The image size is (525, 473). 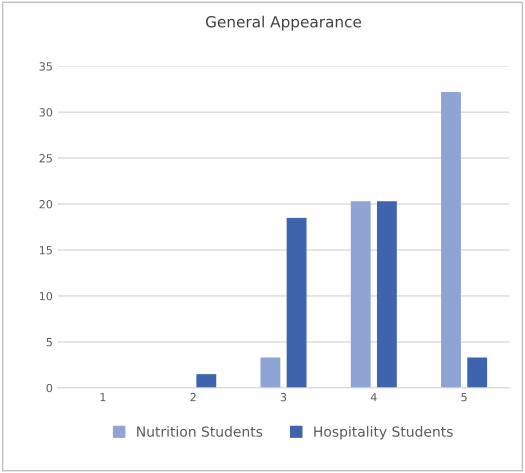 What do you see at coordinates (46, 66) in the screenshot?
I see `y-tick-label: 35` at bounding box center [46, 66].